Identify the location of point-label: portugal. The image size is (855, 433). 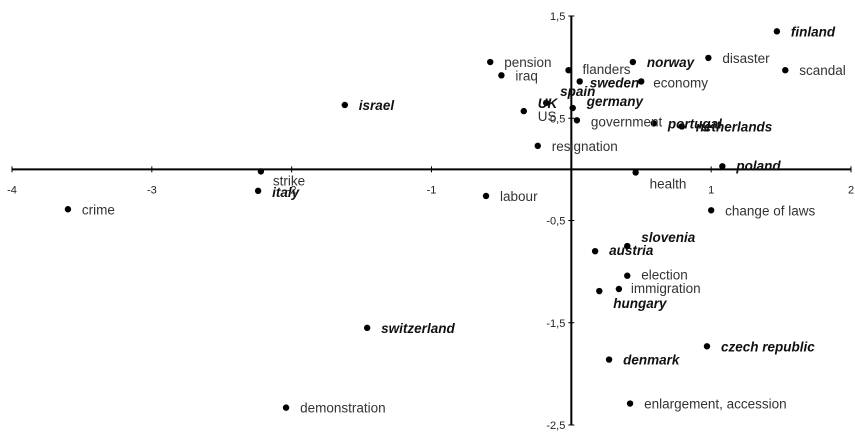
(694, 123).